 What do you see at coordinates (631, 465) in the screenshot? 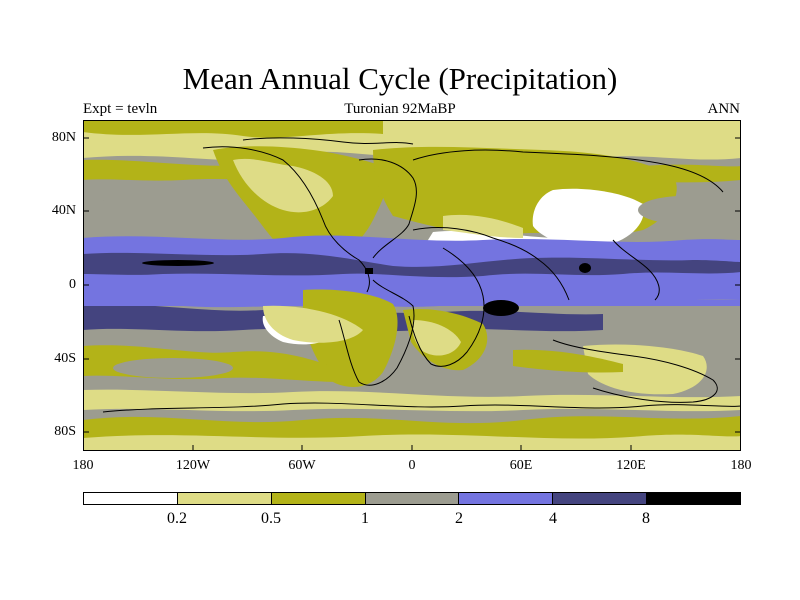
I see `lon-label-120e: 120E` at bounding box center [631, 465].